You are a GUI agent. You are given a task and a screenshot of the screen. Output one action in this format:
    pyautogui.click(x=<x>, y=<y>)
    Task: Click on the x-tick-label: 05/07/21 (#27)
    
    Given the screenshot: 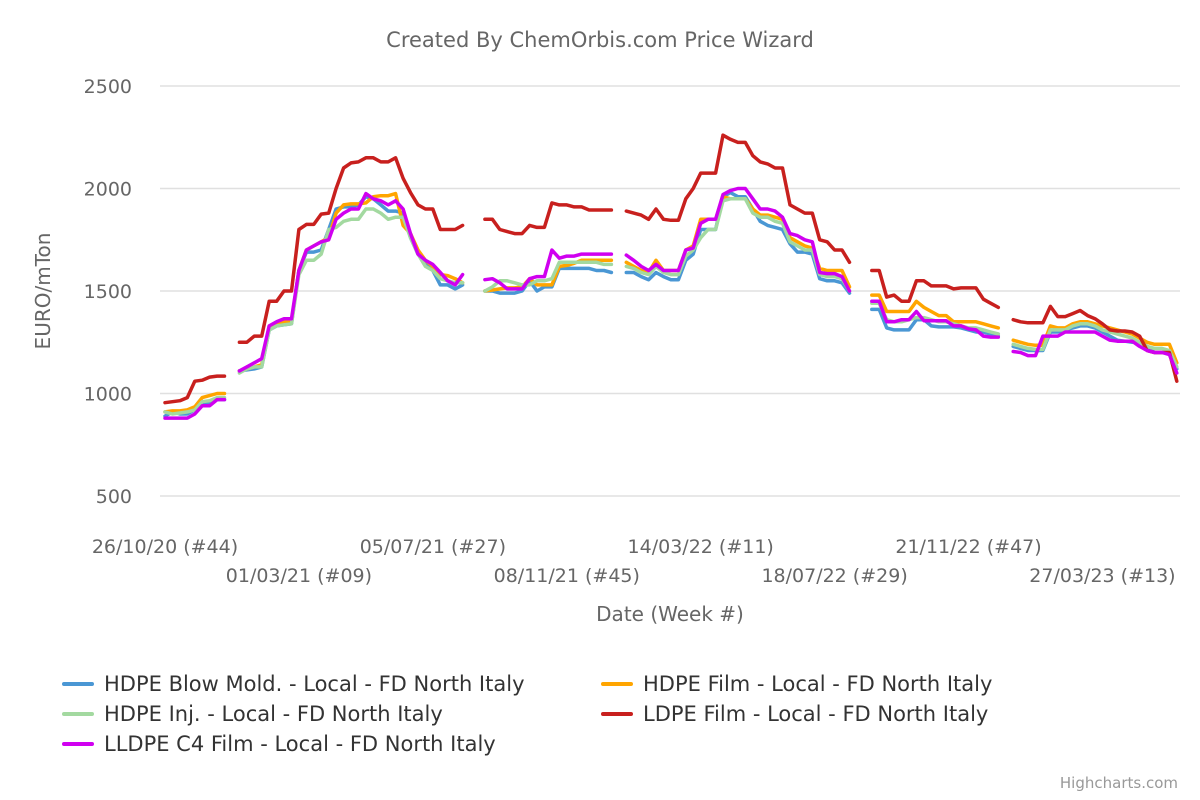 What is the action you would take?
    pyautogui.click(x=433, y=547)
    